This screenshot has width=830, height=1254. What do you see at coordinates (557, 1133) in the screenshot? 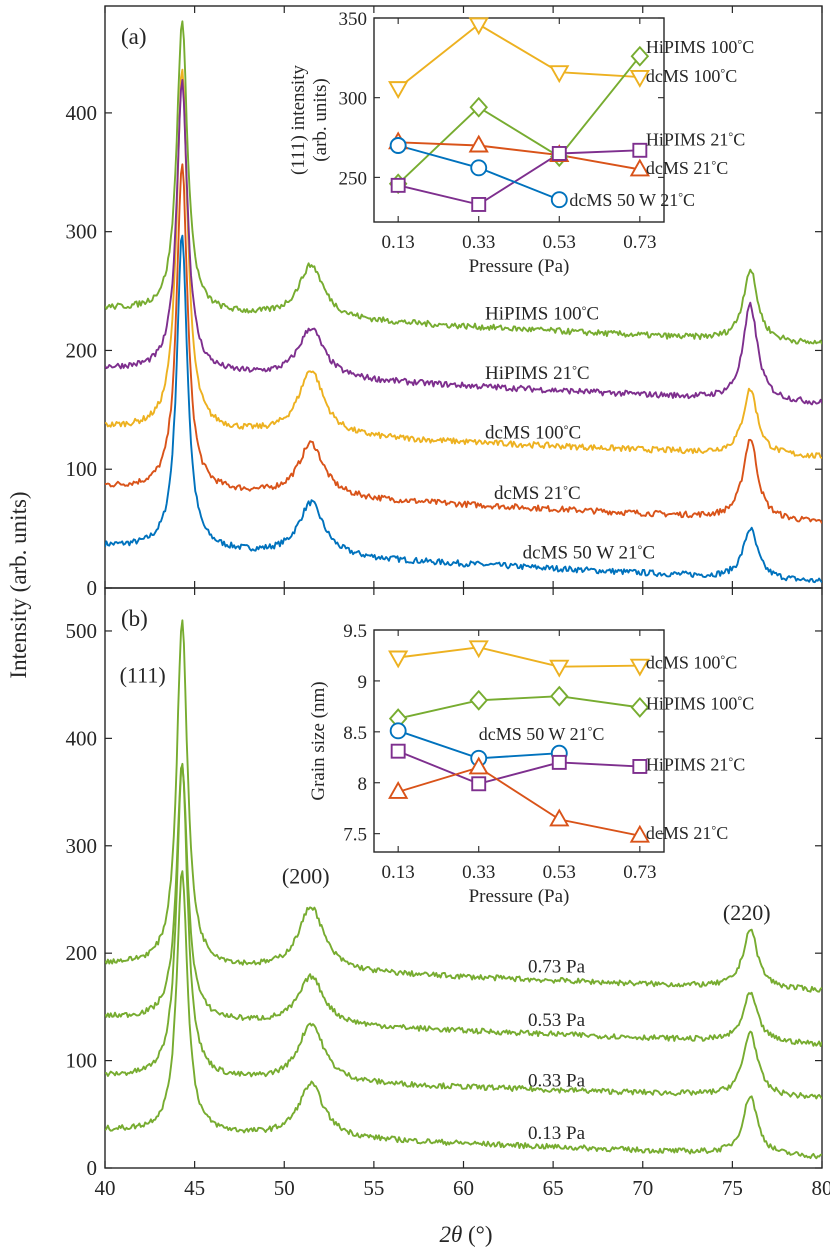
I see `series-label: 0.13 Pa` at bounding box center [557, 1133].